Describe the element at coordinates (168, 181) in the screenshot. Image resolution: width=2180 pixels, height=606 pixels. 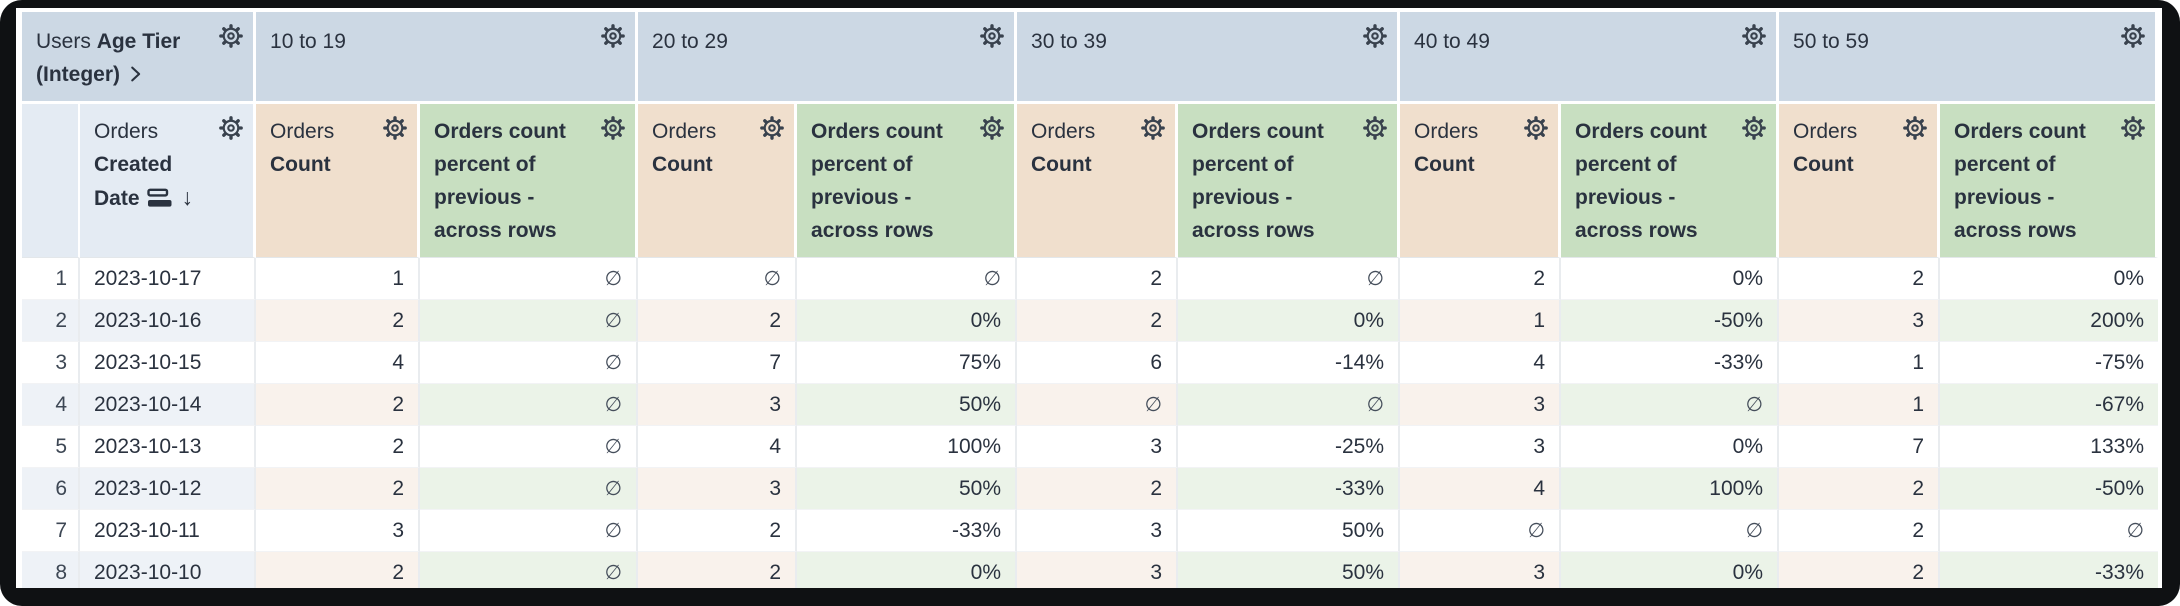
I see `date-column-header: Orders Created Date ↓` at that location.